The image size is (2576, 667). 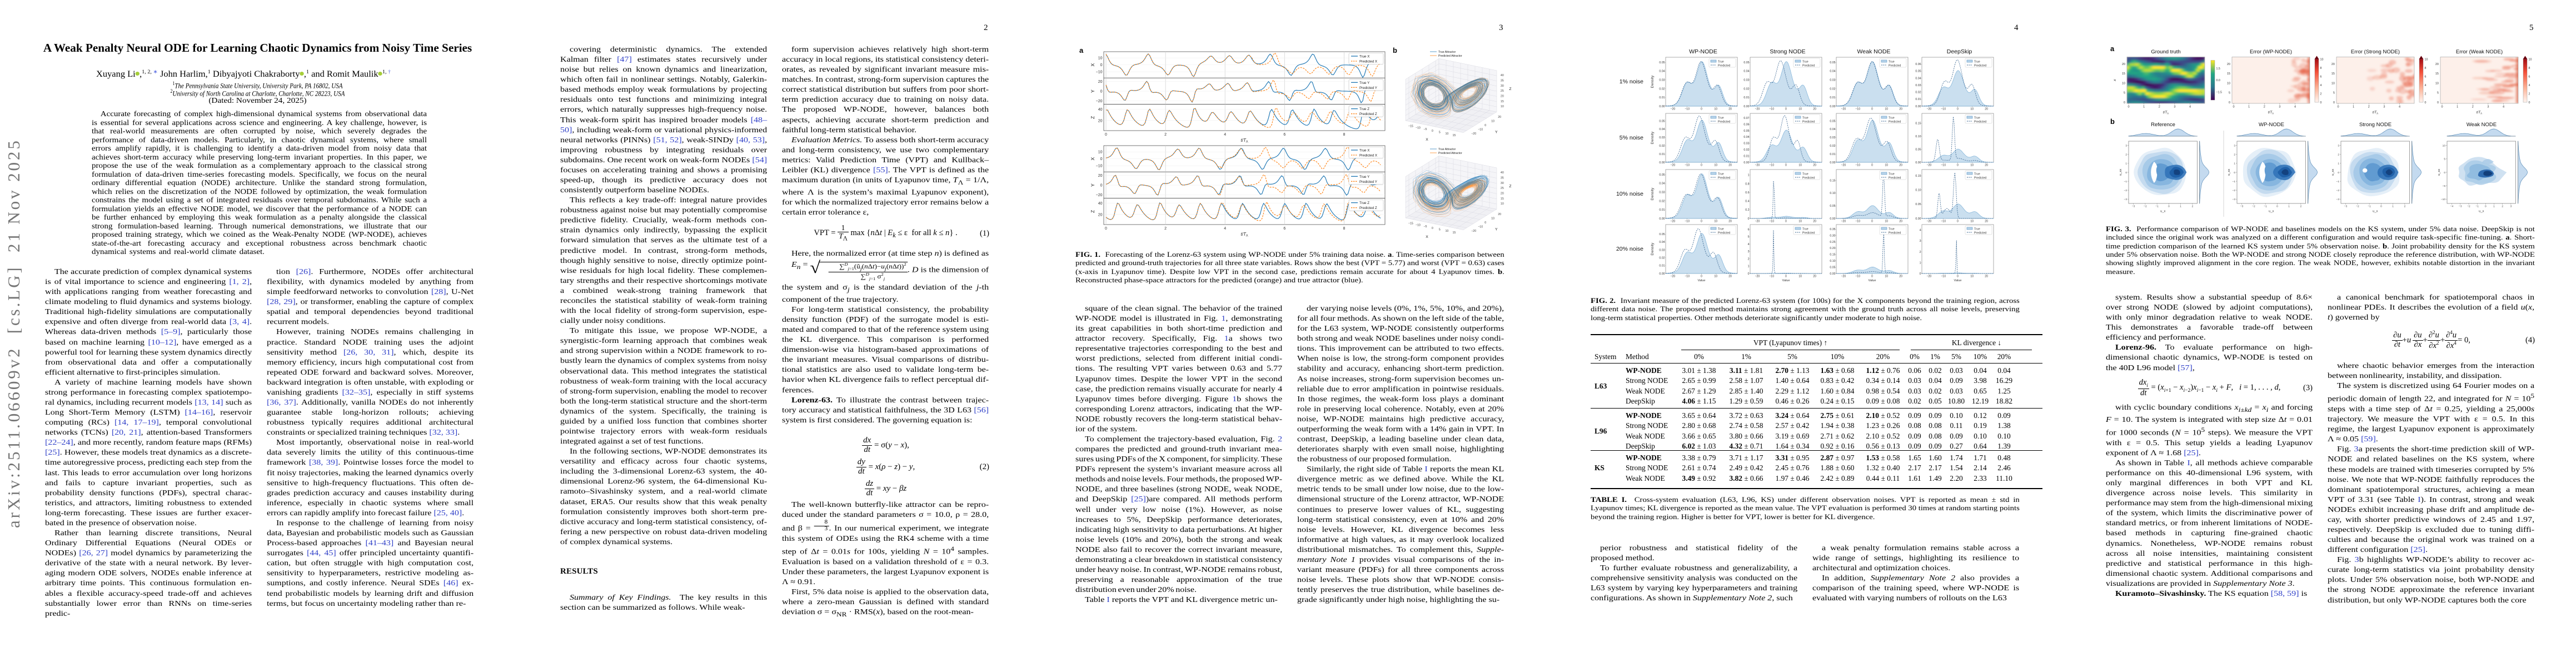 What do you see at coordinates (2219, 92) in the screenshot?
I see `svg-text: −1.5` at bounding box center [2219, 92].